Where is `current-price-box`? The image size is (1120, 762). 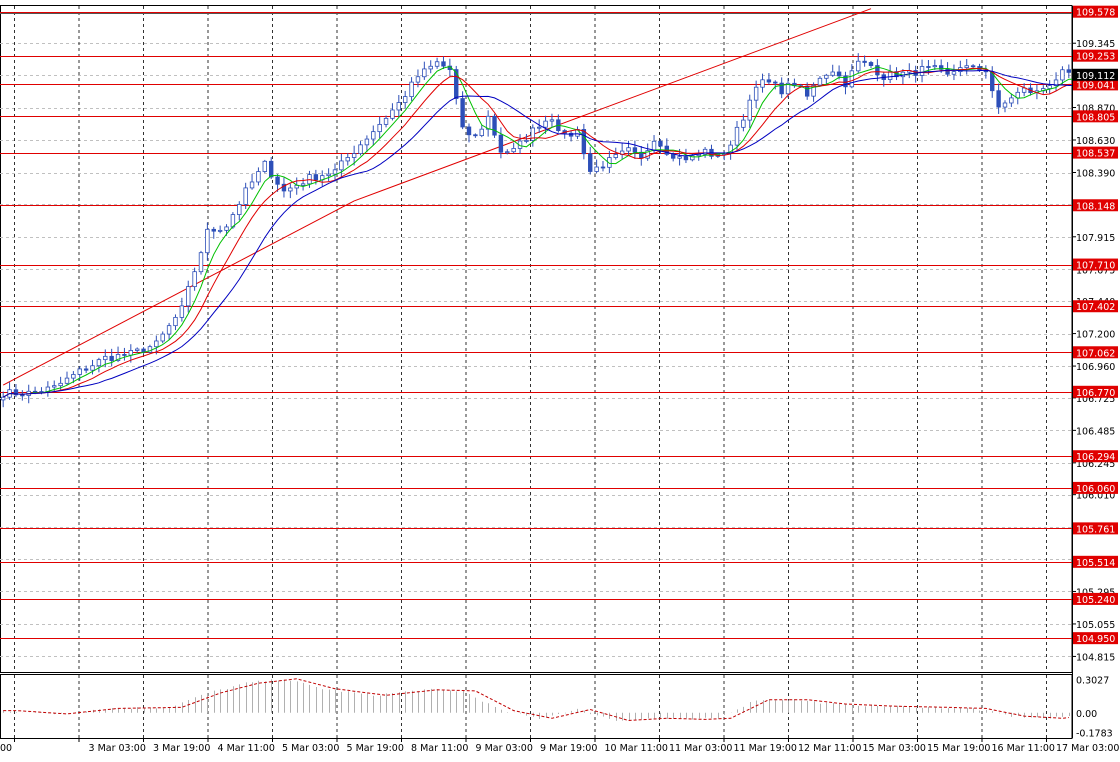
current-price-box is located at coordinates (1095, 74).